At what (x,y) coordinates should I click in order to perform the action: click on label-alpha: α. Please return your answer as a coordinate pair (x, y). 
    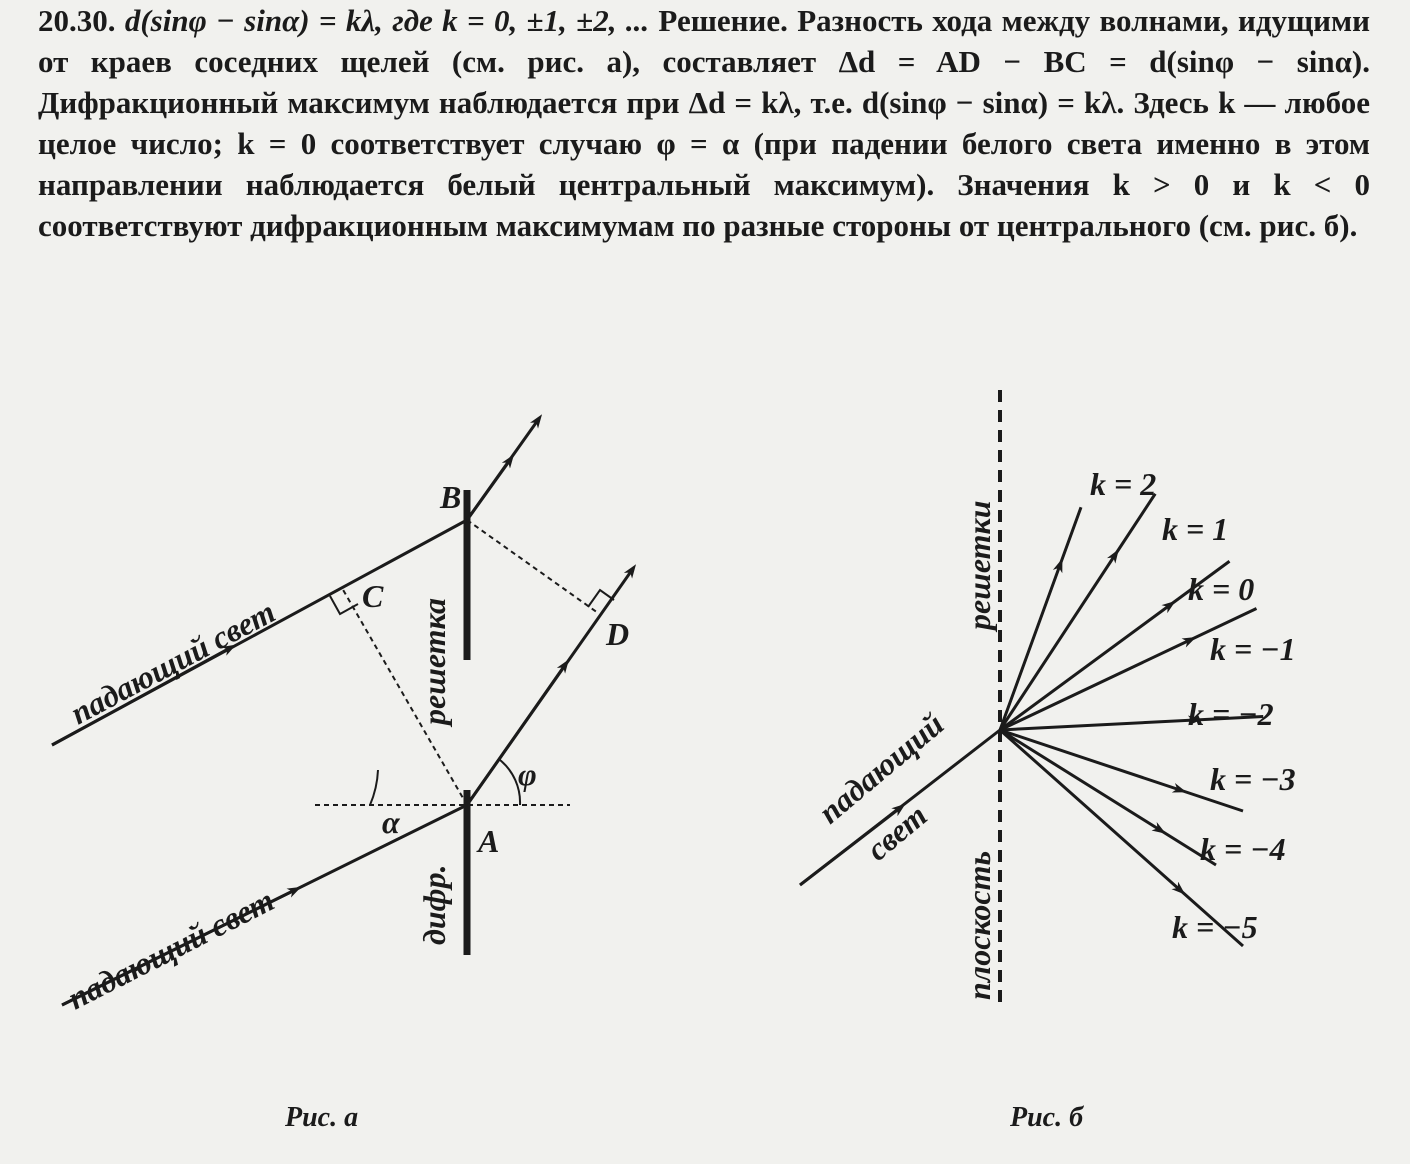
    Looking at the image, I should click on (391, 822).